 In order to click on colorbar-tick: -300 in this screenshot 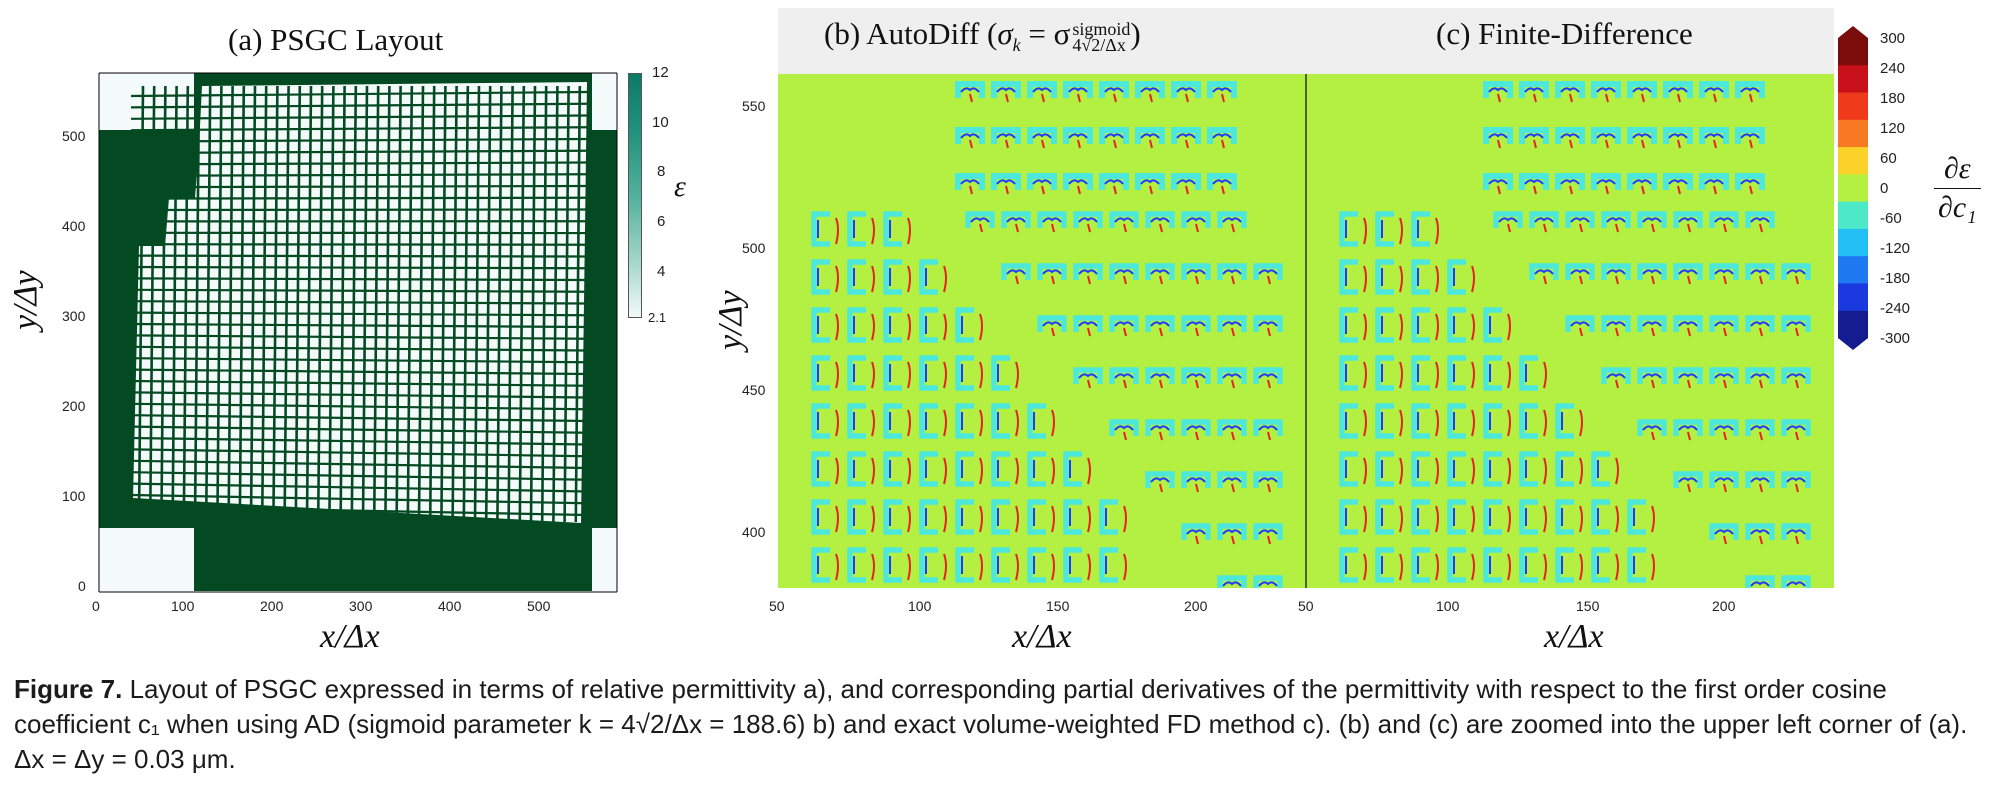, I will do `click(1895, 338)`.